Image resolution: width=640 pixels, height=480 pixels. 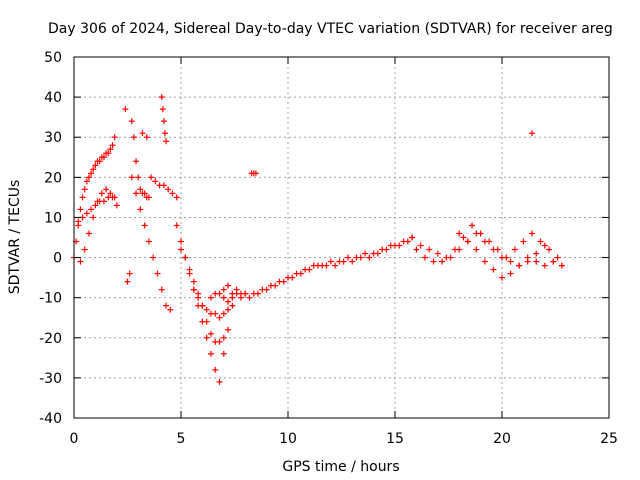 What do you see at coordinates (15, 237) in the screenshot?
I see `y-axis-label: SDTVAR / TECUs` at bounding box center [15, 237].